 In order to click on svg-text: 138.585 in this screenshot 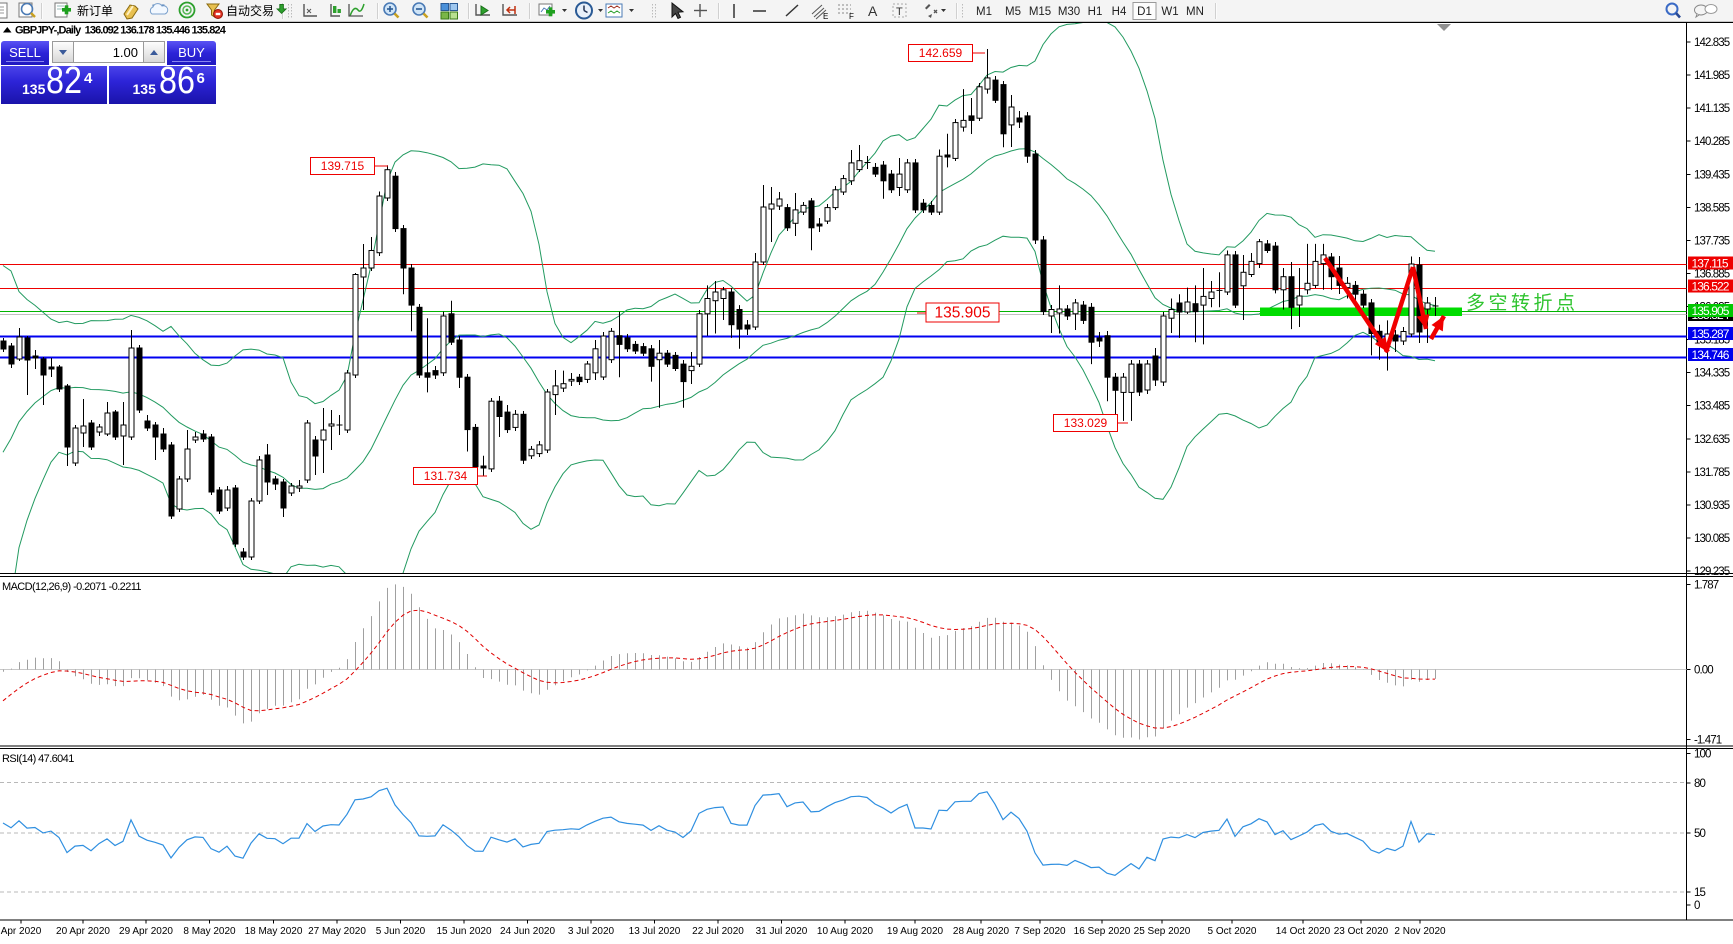, I will do `click(1712, 208)`.